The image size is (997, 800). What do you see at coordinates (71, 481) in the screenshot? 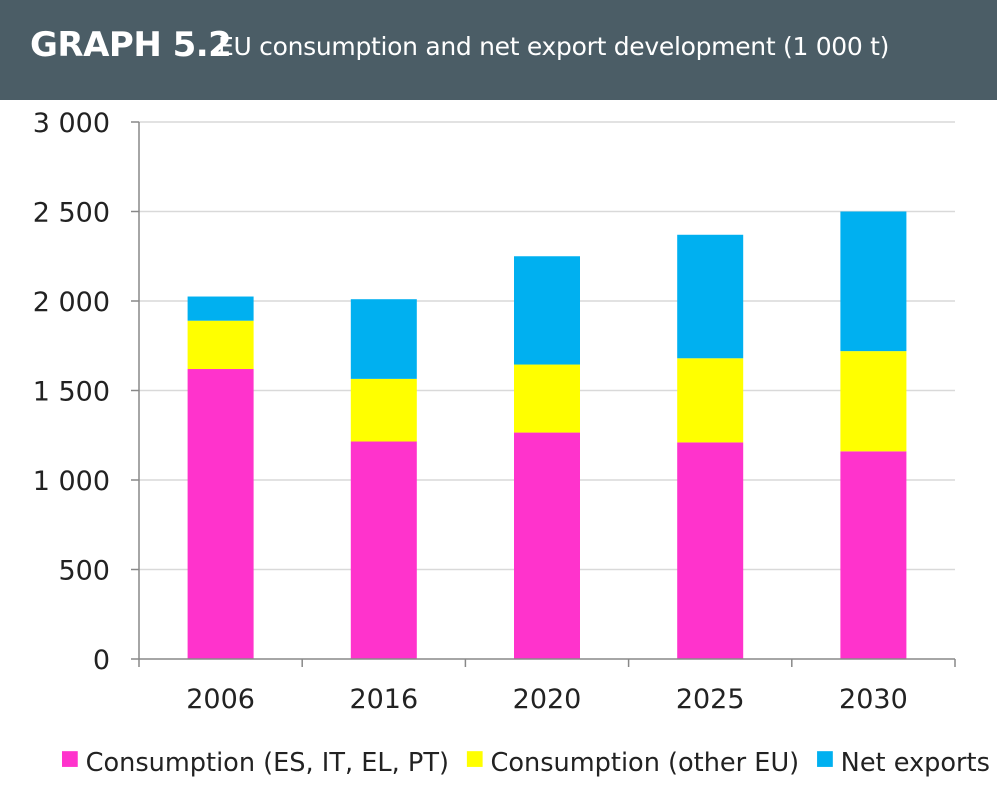
I see `y-tick-label: 1 000` at bounding box center [71, 481].